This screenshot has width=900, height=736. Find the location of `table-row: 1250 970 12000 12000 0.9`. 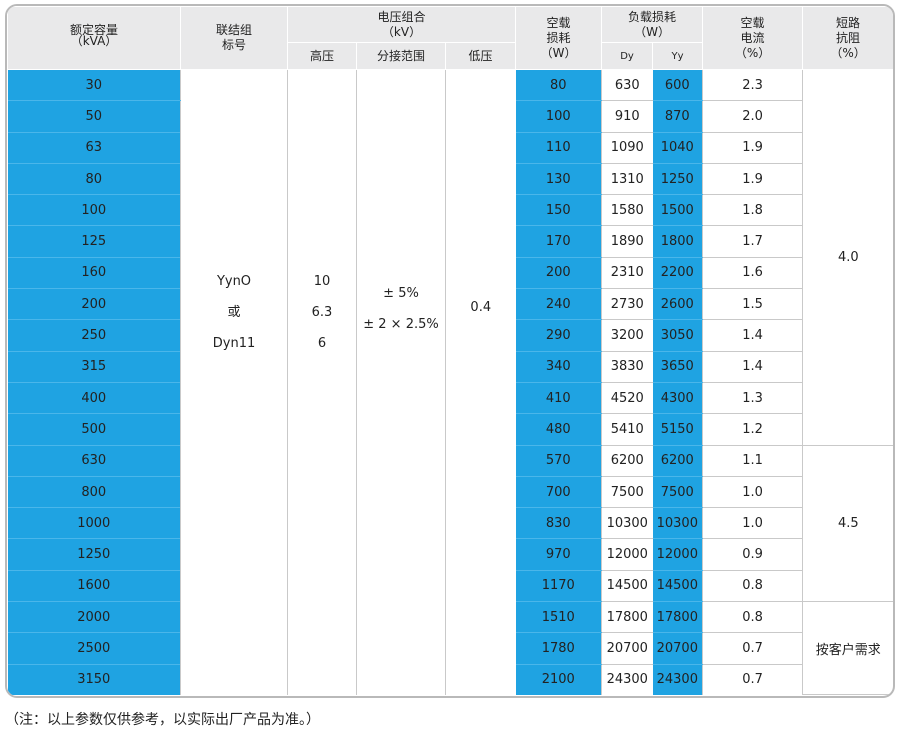

table-row: 1250 970 12000 12000 0.9 is located at coordinates (450, 554).